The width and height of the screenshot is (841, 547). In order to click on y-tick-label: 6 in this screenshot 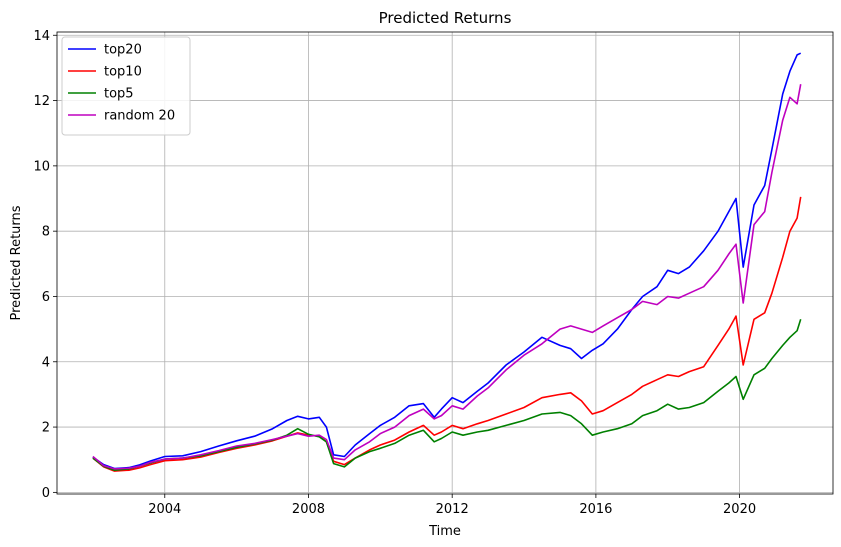, I will do `click(46, 297)`.